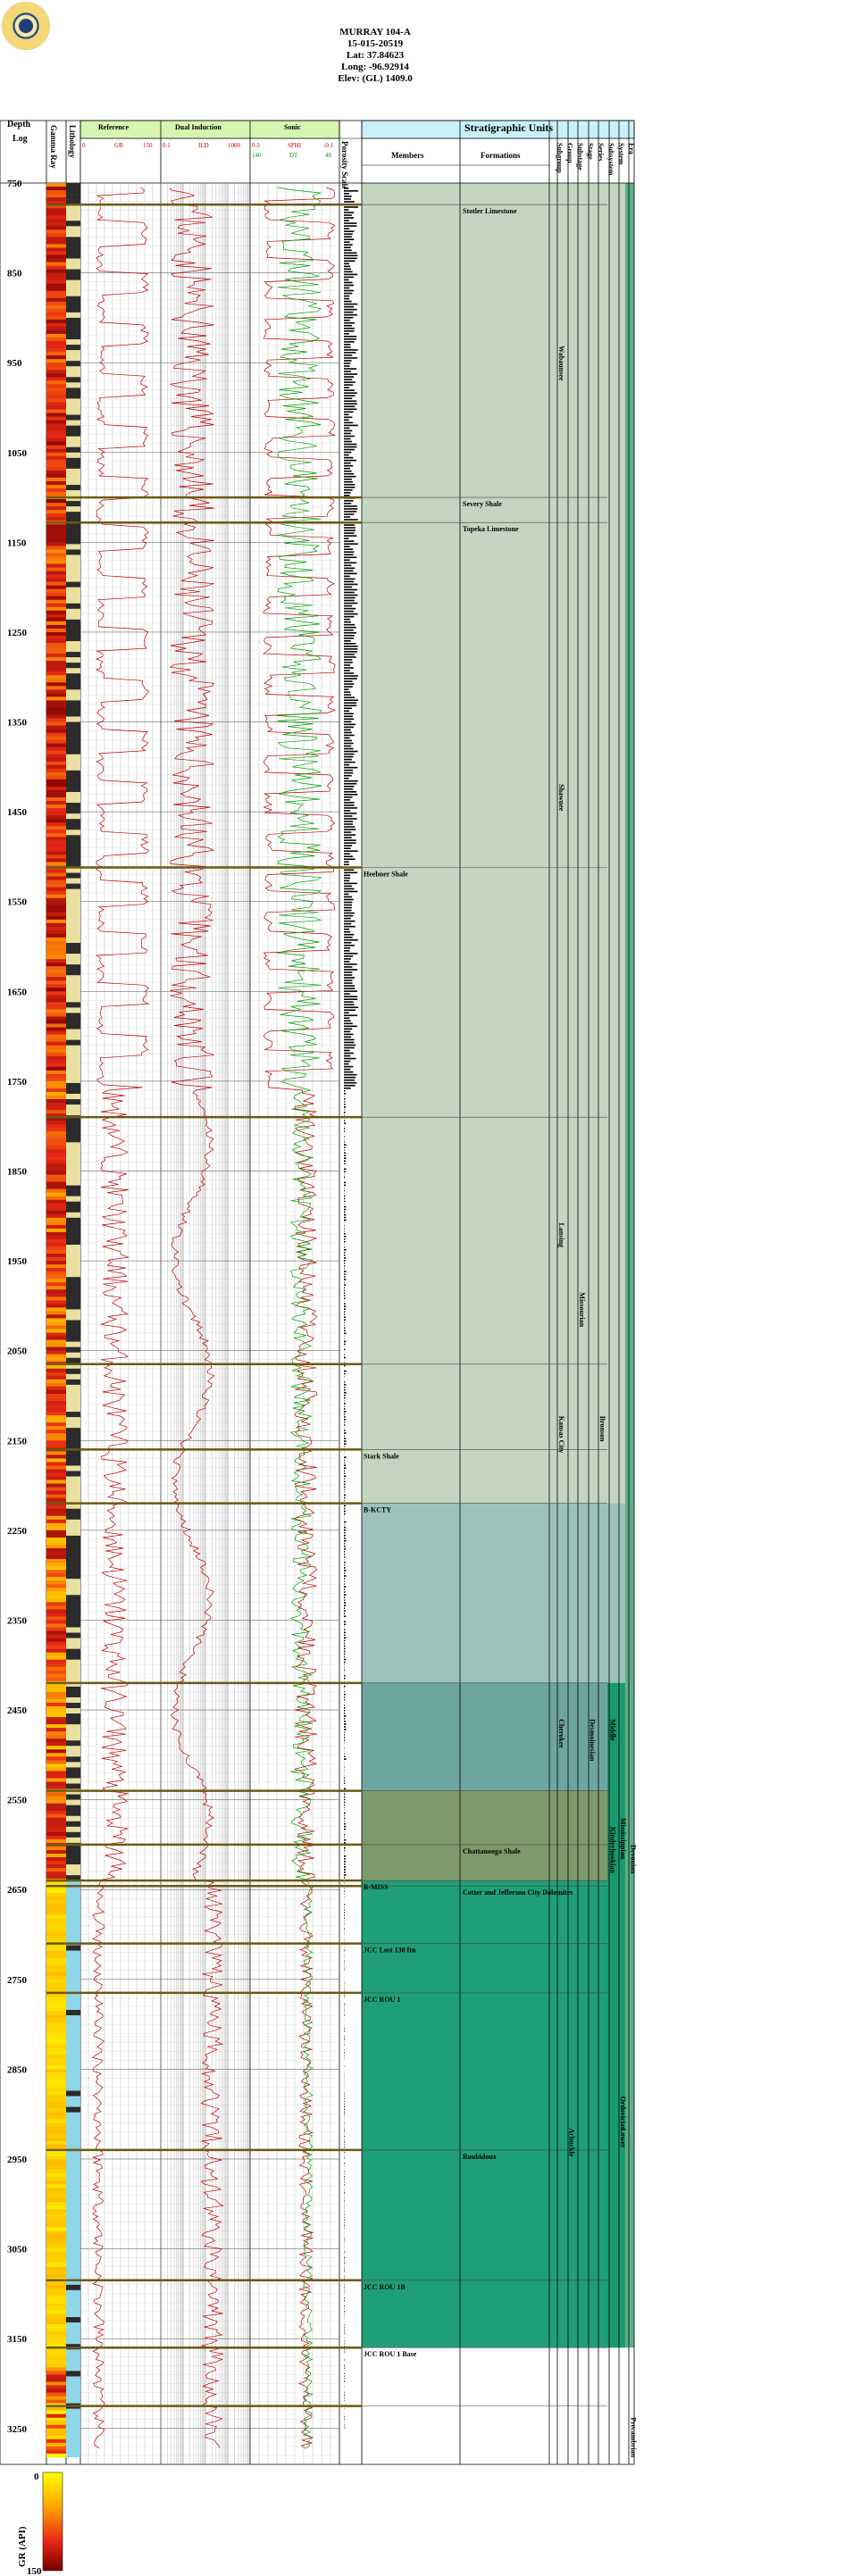 This screenshot has width=853, height=2576. What do you see at coordinates (385, 2287) in the screenshot?
I see `top-label: JCC ROU 1B` at bounding box center [385, 2287].